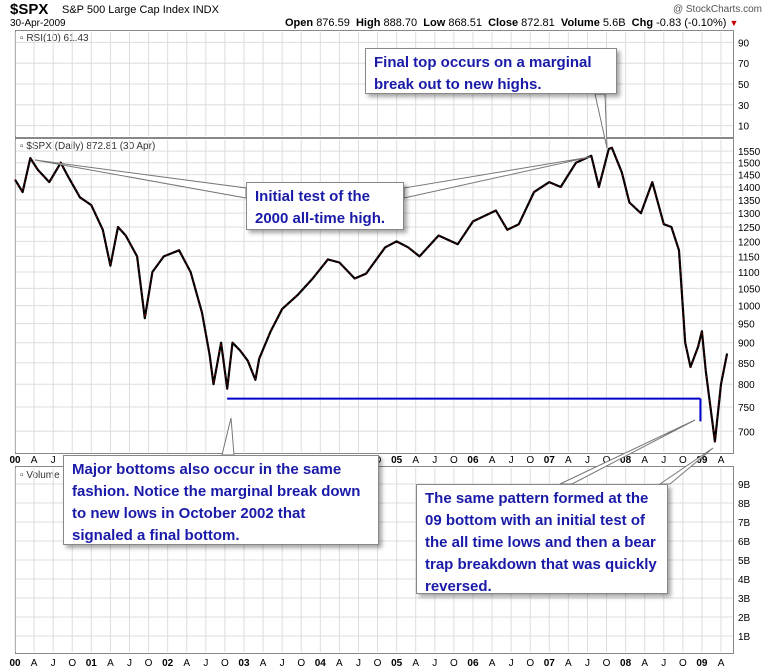 The image size is (780, 672). What do you see at coordinates (642, 23) in the screenshot?
I see `chg-label: Chg` at bounding box center [642, 23].